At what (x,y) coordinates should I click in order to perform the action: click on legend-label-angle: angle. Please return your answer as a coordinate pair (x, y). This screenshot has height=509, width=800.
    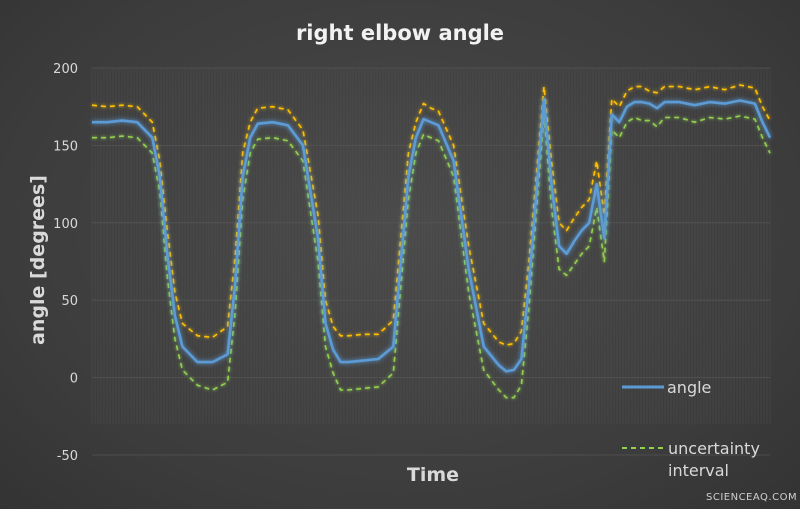
    Looking at the image, I should click on (689, 387).